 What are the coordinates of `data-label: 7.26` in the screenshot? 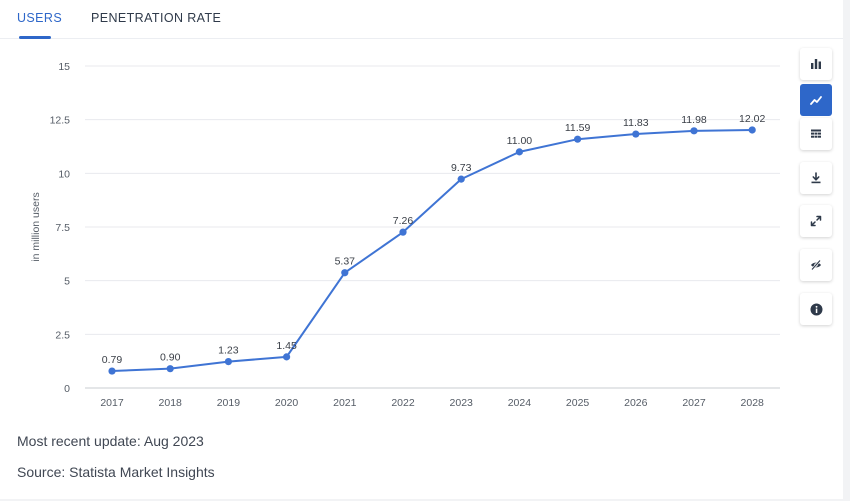 It's located at (403, 221).